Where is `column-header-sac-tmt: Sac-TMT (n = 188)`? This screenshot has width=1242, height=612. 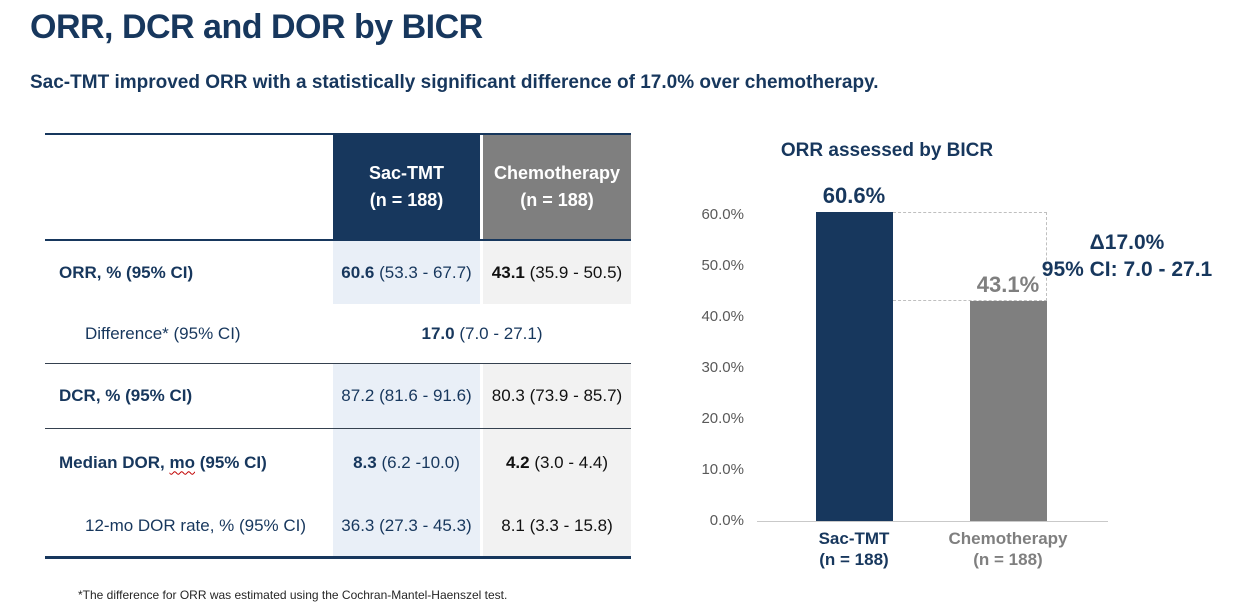
column-header-sac-tmt: Sac-TMT (n = 188) is located at coordinates (406, 187).